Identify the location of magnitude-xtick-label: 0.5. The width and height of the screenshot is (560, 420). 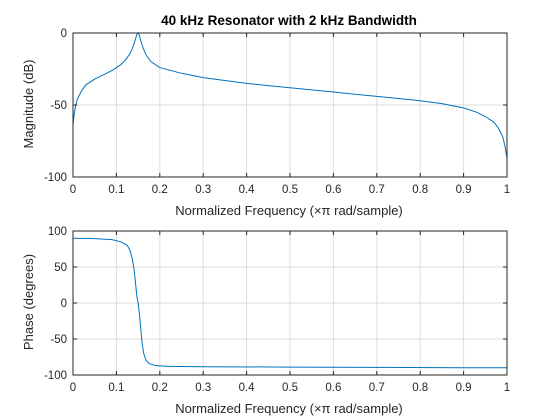
(290, 190).